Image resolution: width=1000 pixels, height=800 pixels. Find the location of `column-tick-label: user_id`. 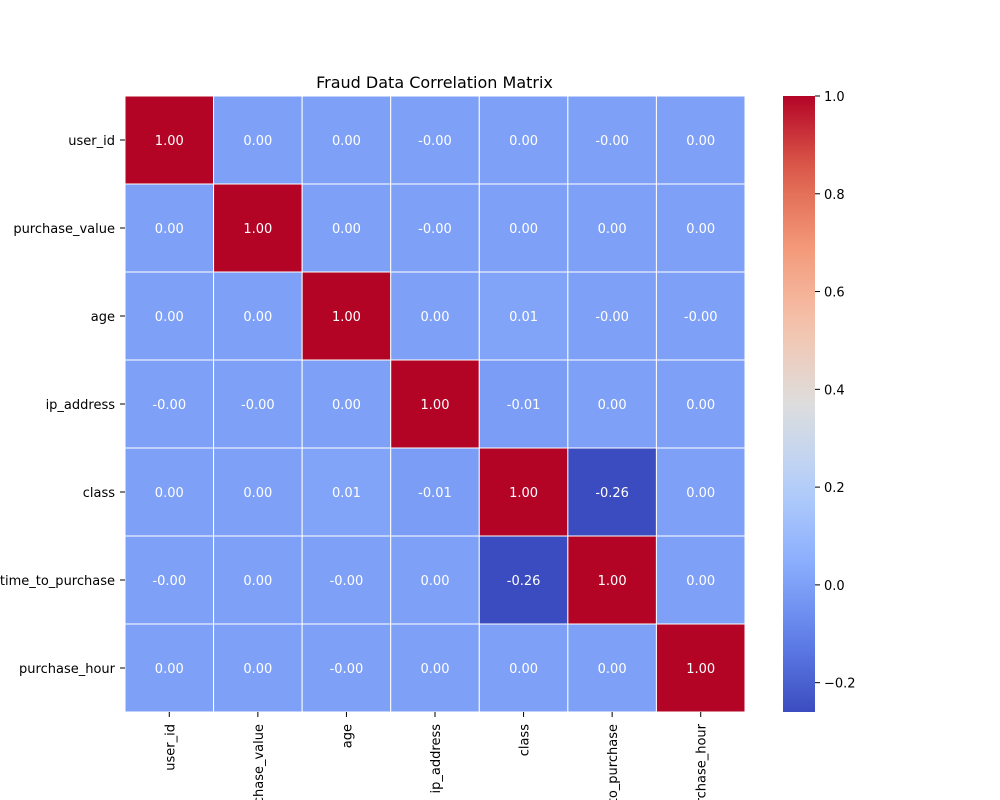

column-tick-label: user_id is located at coordinates (170, 747).